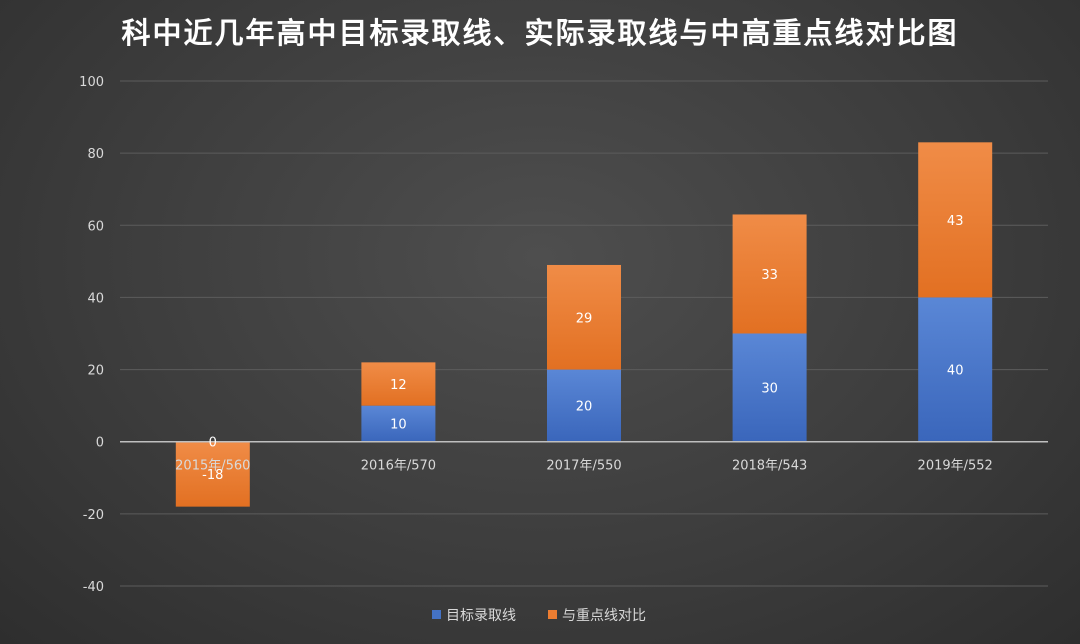  Describe the element at coordinates (398, 466) in the screenshot. I see `x-tick-label: 2016年/570` at that location.